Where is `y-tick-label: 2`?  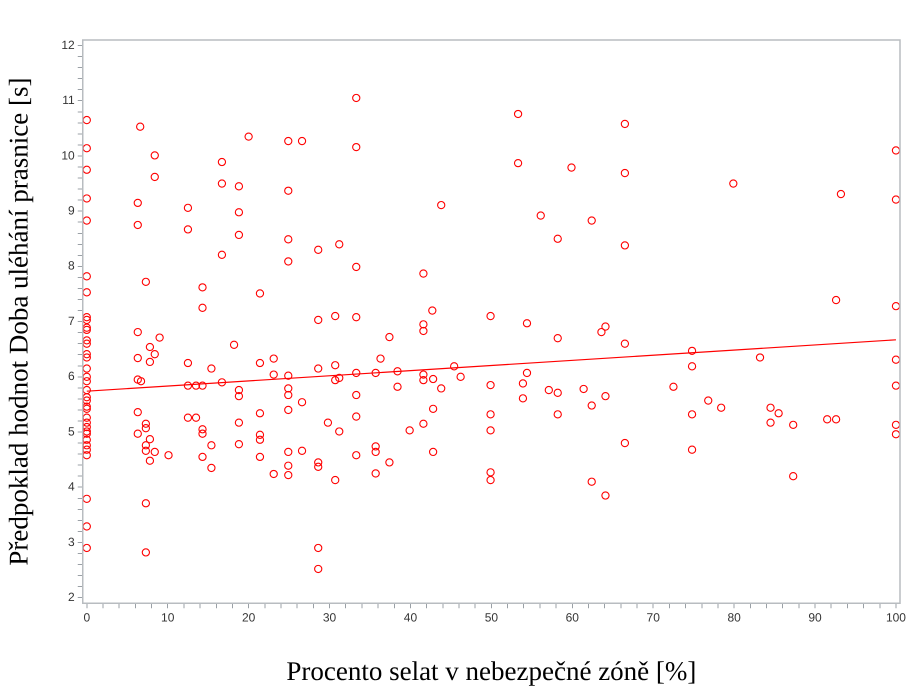
y-tick-label: 2 is located at coordinates (72, 597).